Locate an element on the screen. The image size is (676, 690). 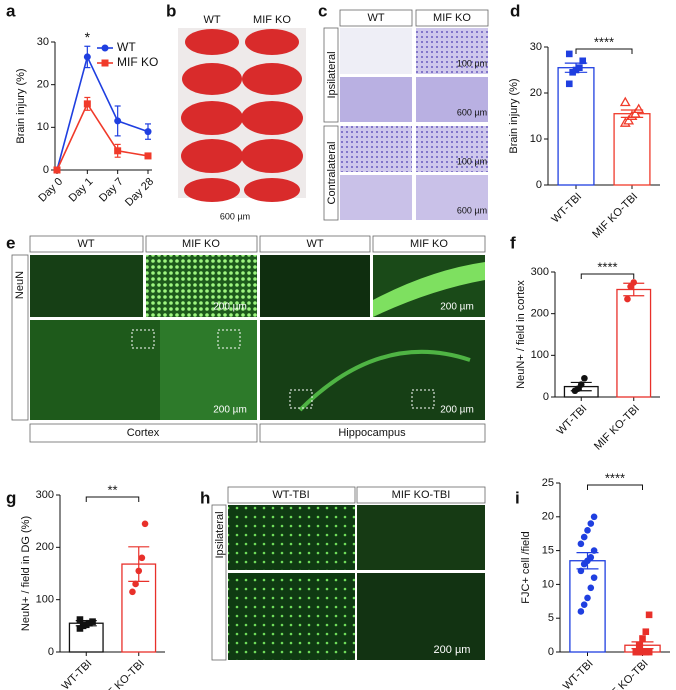
panel-letter: g is located at coordinates (11, 497).